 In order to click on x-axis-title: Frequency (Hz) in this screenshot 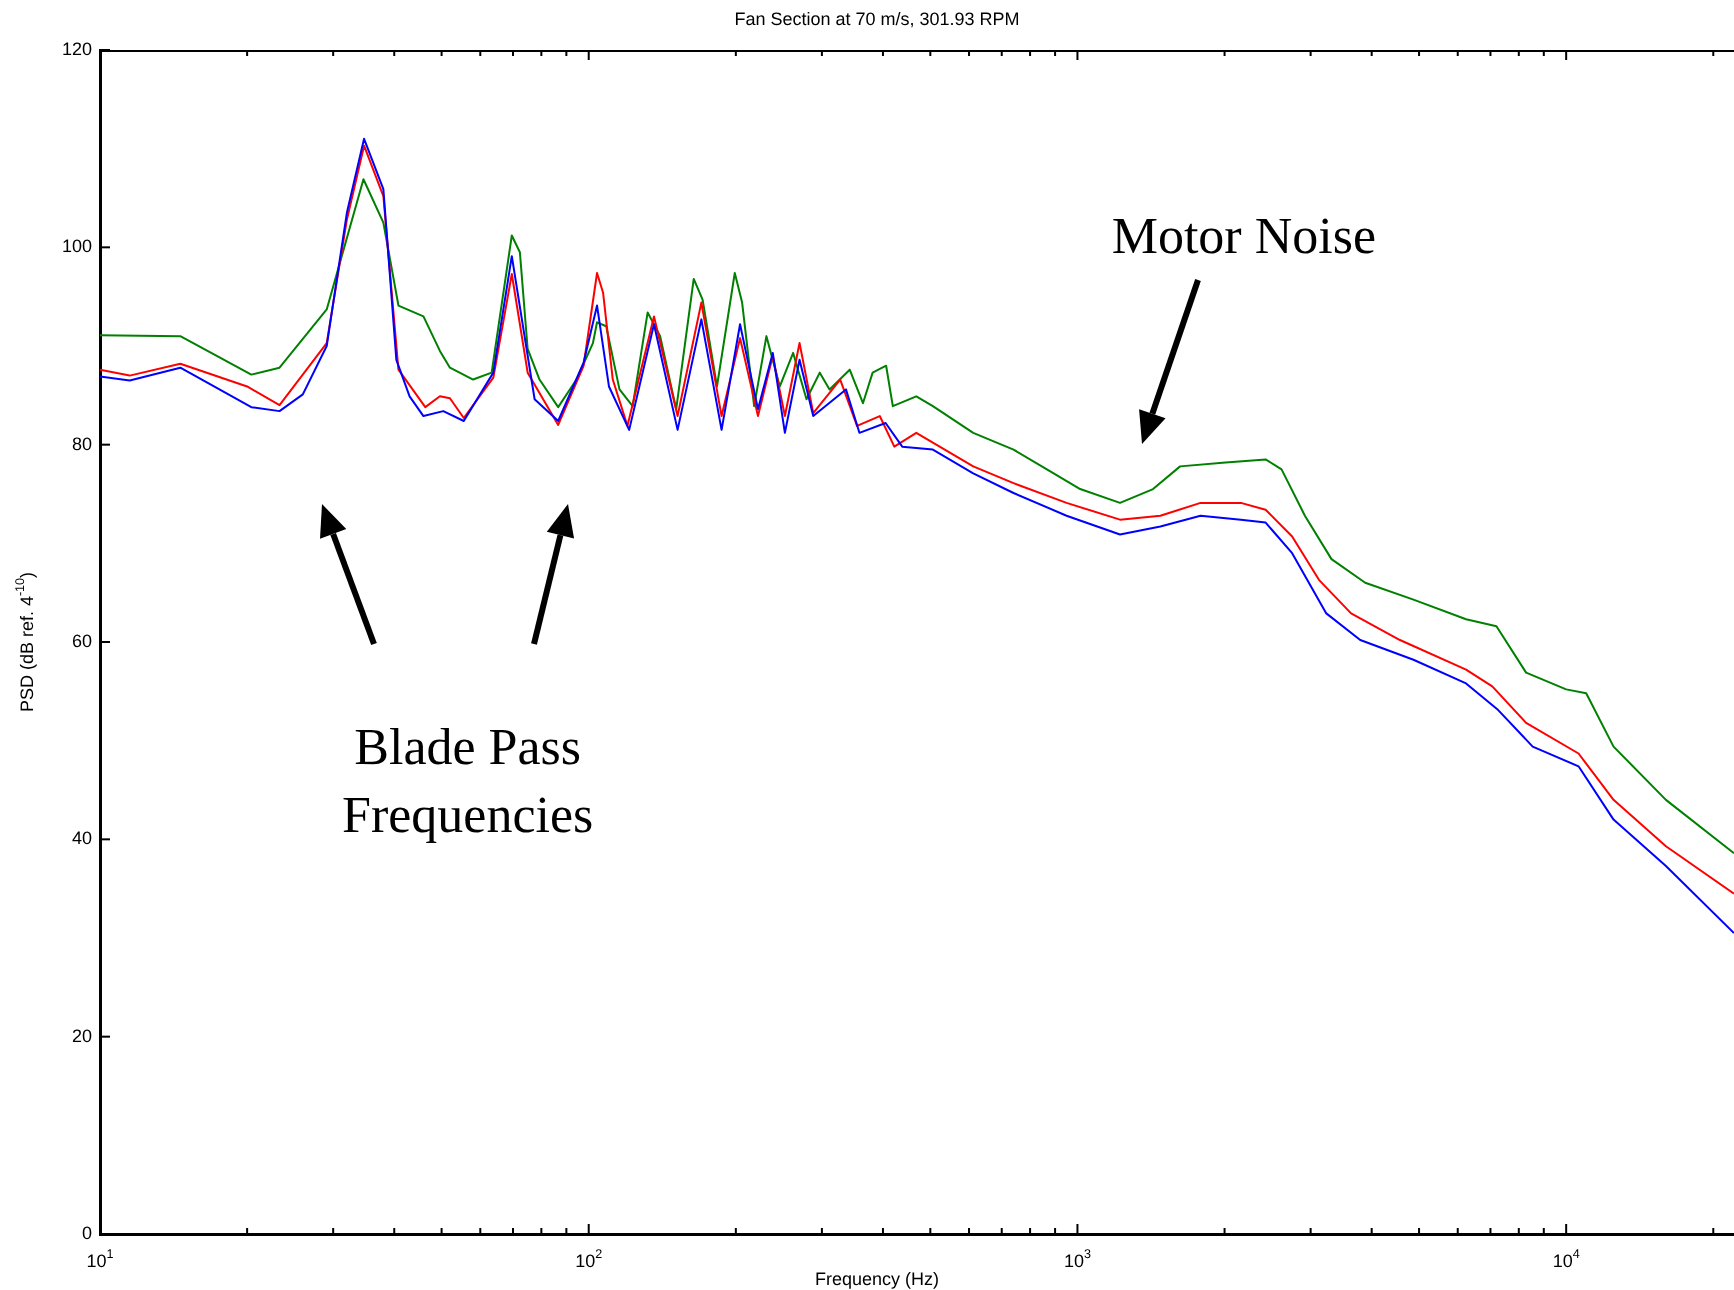, I will do `click(877, 1278)`.